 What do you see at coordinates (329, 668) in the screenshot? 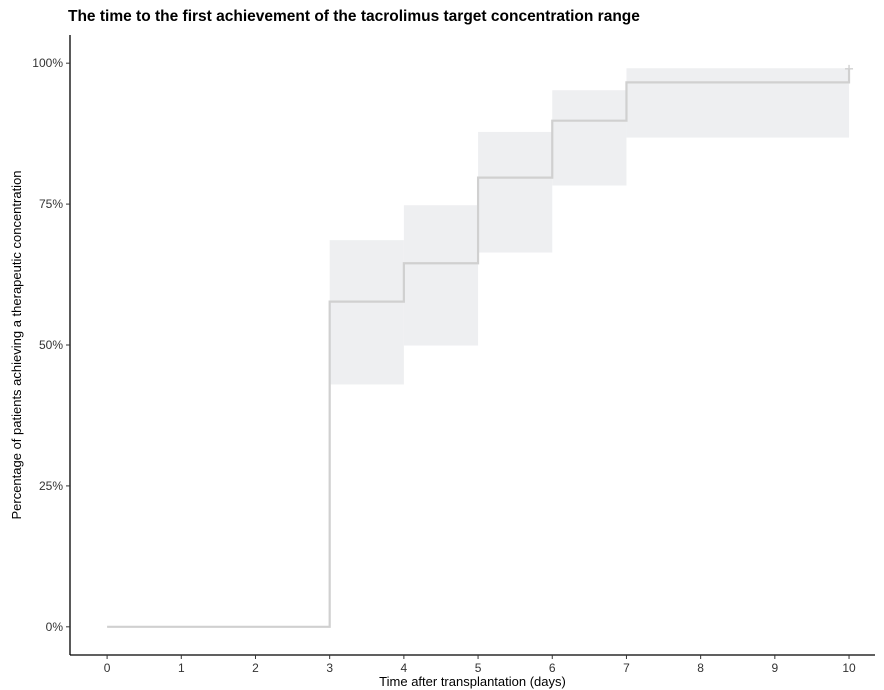
I see `x-tick-label: 3` at bounding box center [329, 668].